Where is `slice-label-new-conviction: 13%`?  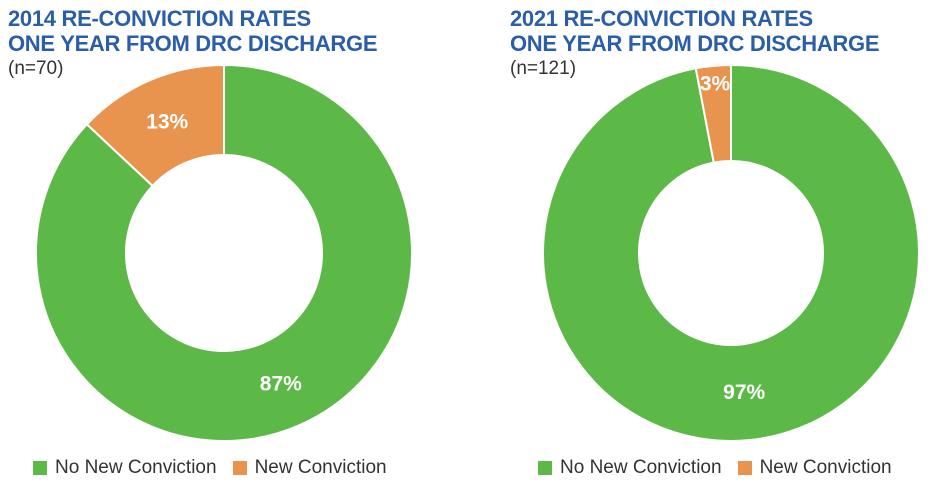 slice-label-new-conviction: 13% is located at coordinates (167, 121).